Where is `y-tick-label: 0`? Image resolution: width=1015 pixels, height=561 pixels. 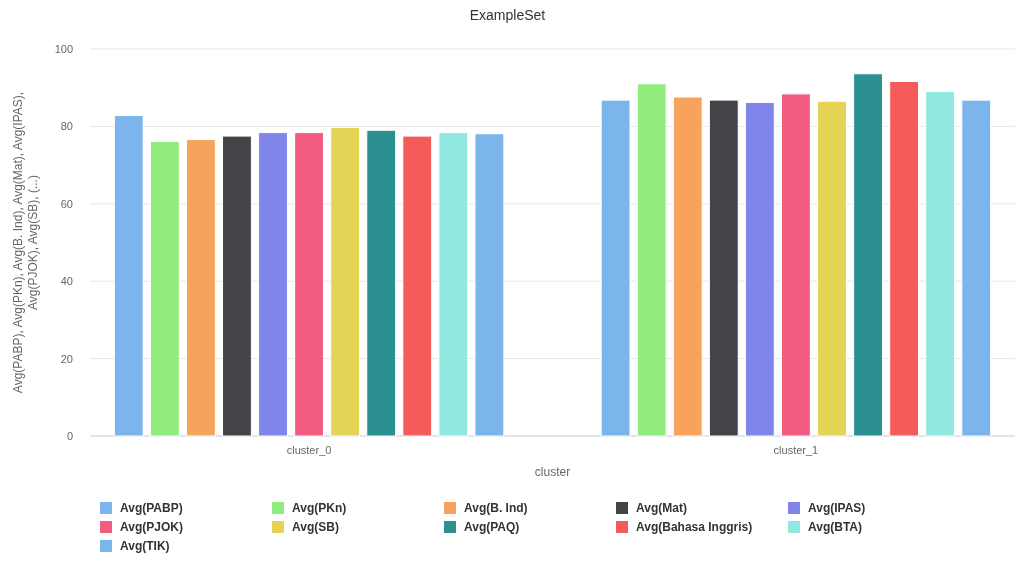
y-tick-label: 0 is located at coordinates (69, 436).